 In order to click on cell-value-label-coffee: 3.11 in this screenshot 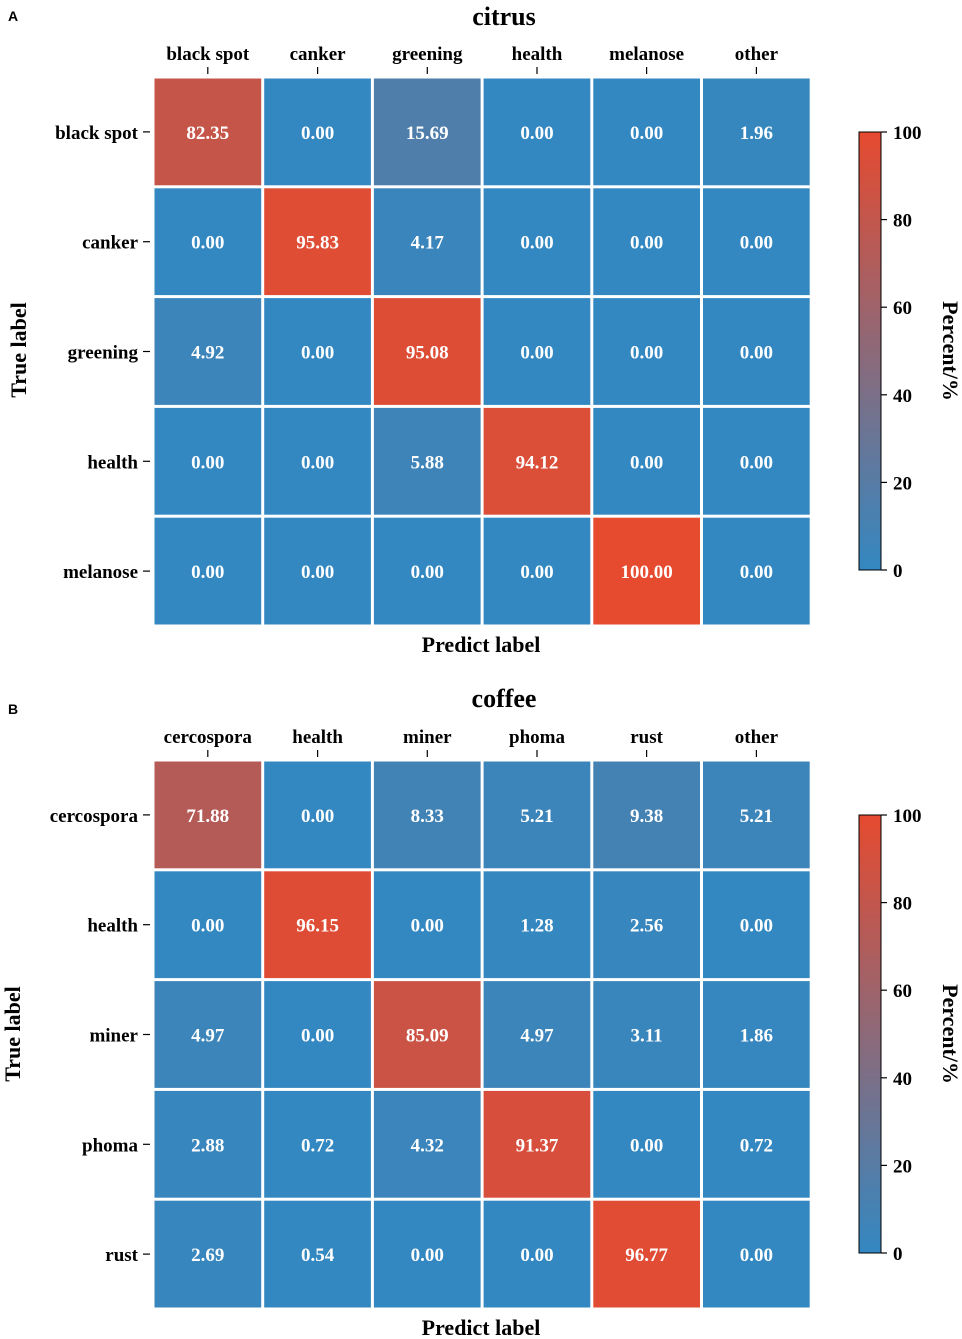, I will do `click(646, 1036)`.